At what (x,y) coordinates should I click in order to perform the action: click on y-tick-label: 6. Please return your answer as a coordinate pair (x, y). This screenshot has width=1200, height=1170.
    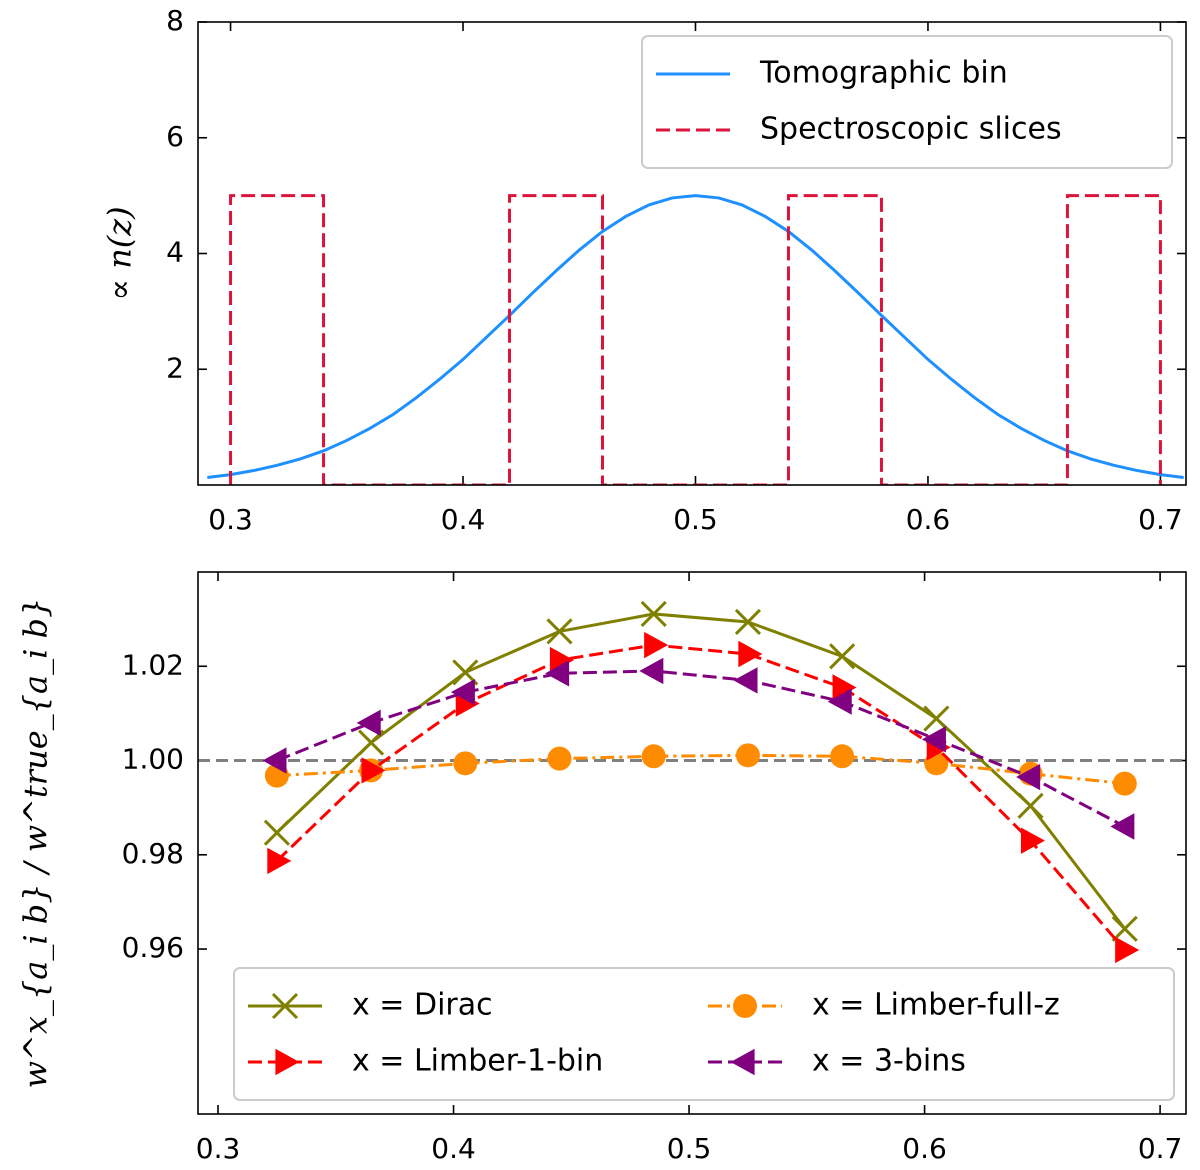
    Looking at the image, I should click on (175, 136).